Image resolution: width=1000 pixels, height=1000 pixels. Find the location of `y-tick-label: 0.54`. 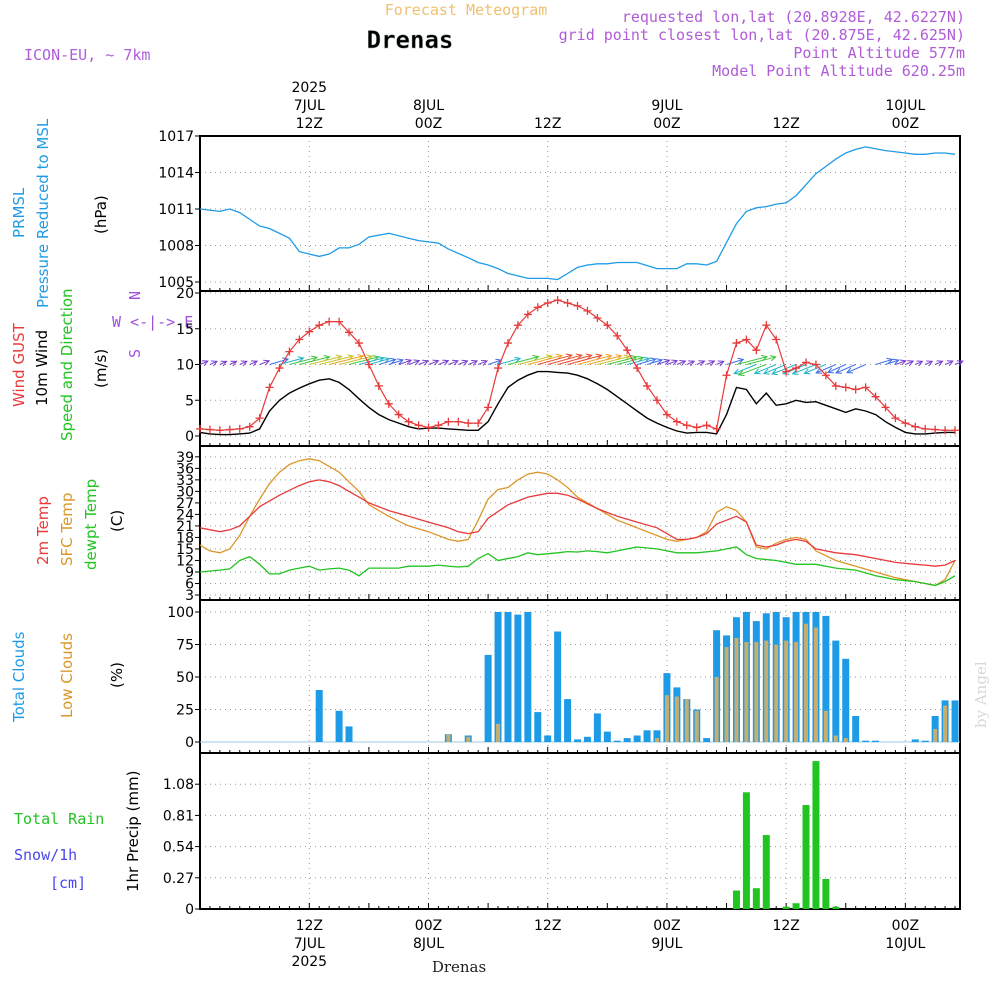

y-tick-label: 0.54 is located at coordinates (178, 848).